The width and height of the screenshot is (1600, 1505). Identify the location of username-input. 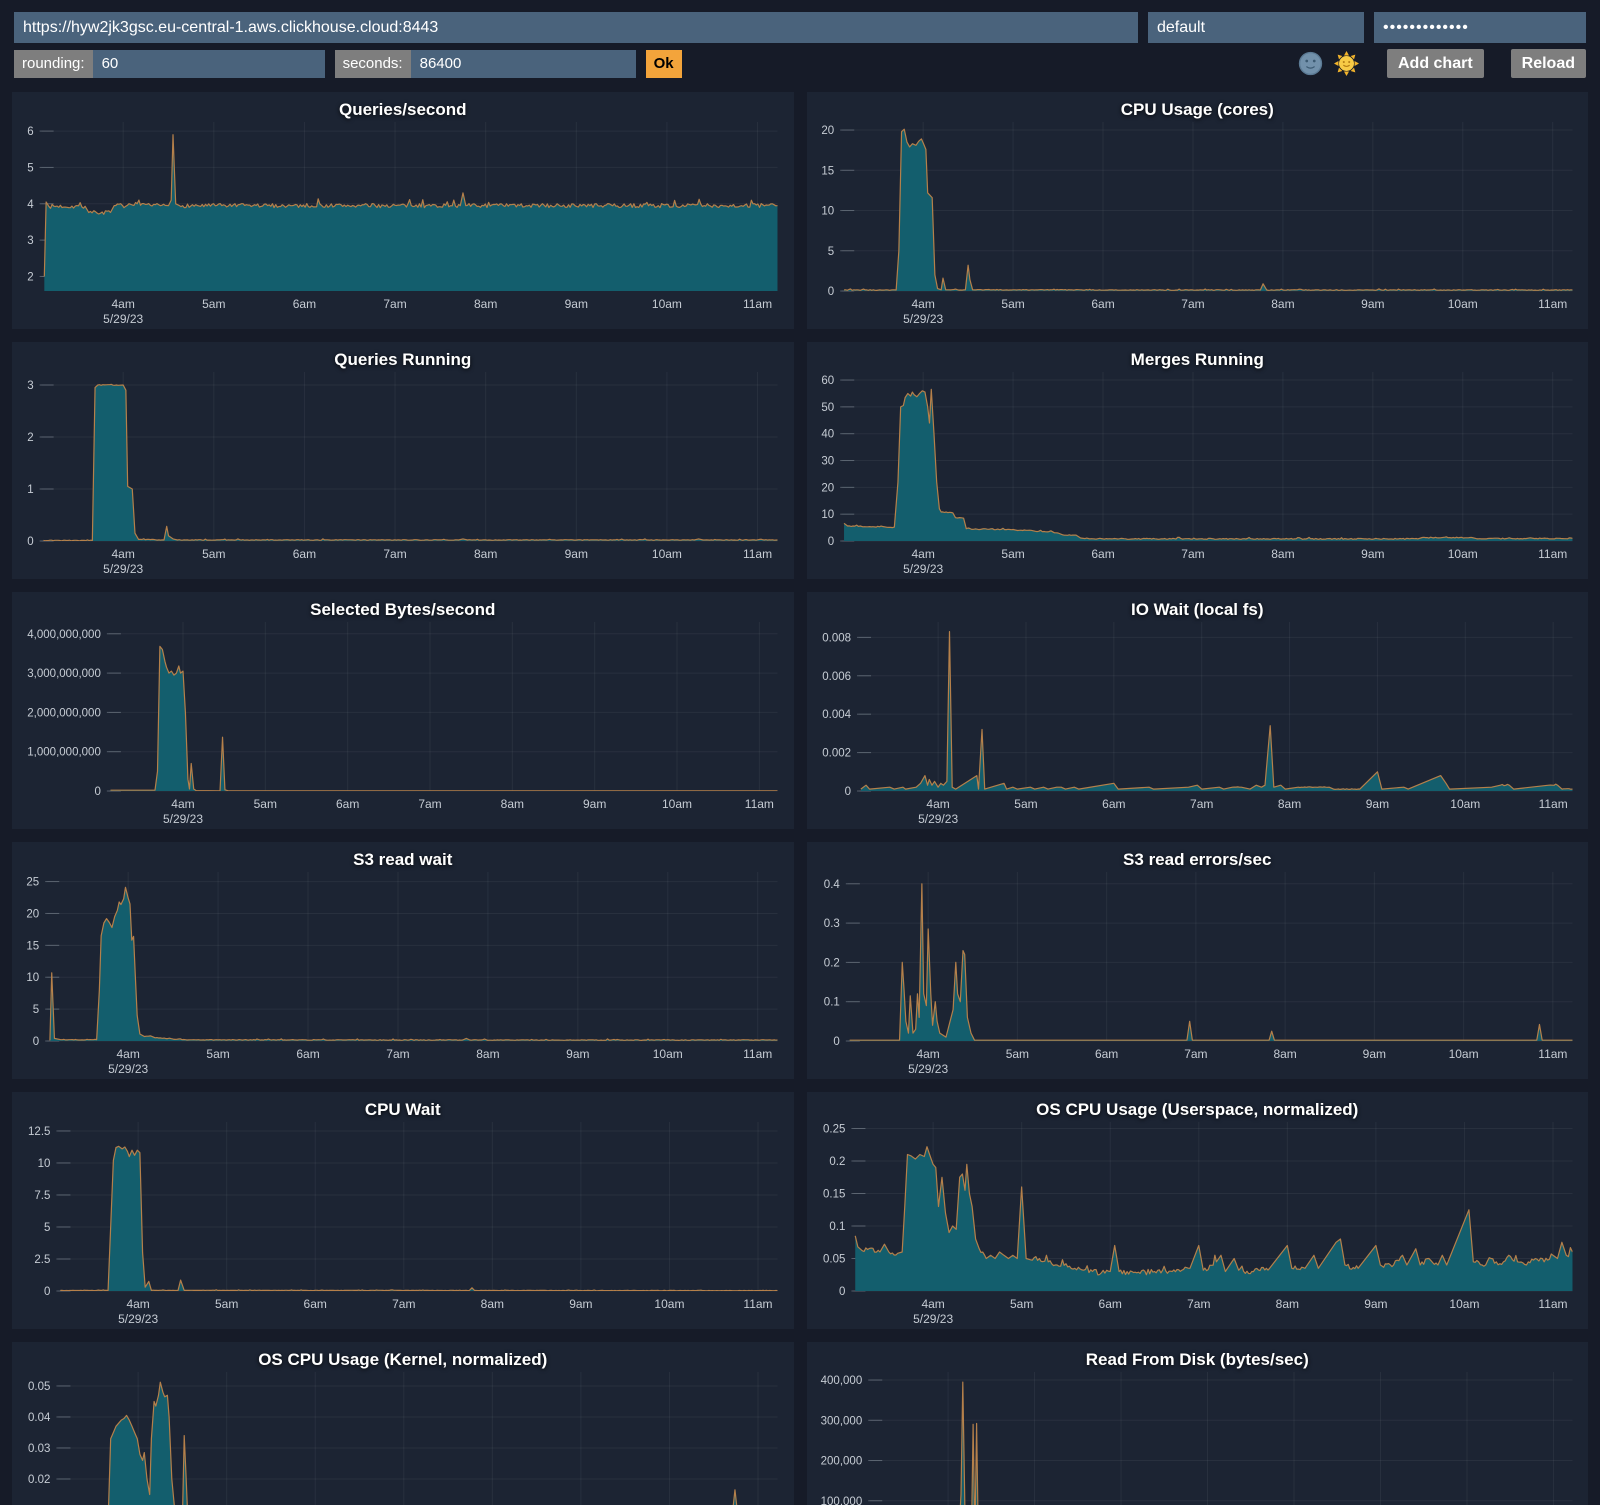
(1256, 27).